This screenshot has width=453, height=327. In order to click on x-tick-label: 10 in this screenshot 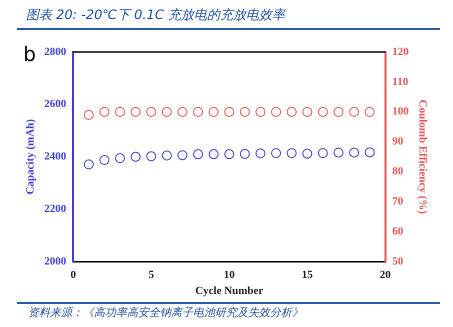, I will do `click(230, 275)`.